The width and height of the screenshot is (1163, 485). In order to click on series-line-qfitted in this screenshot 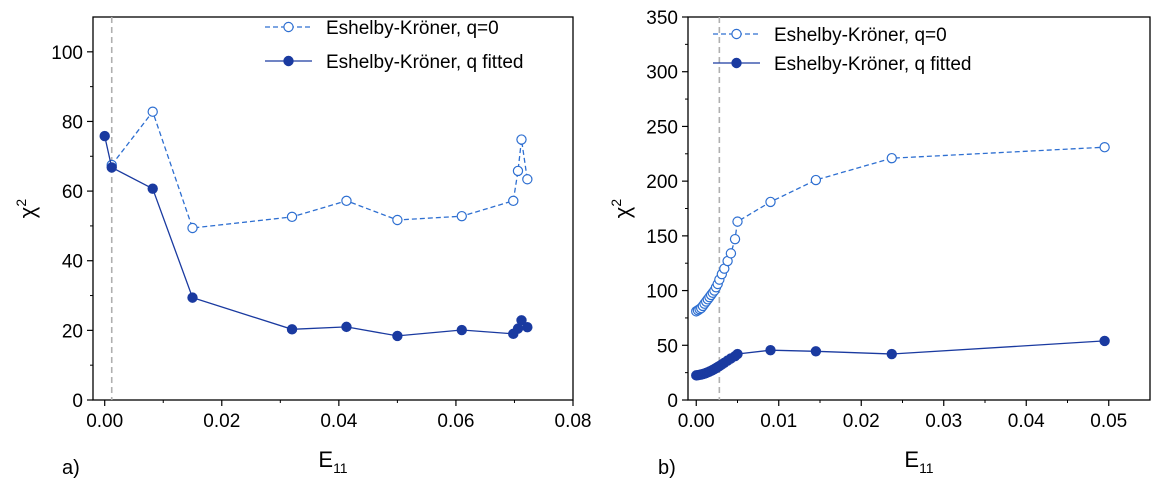, I will do `click(900, 358)`.